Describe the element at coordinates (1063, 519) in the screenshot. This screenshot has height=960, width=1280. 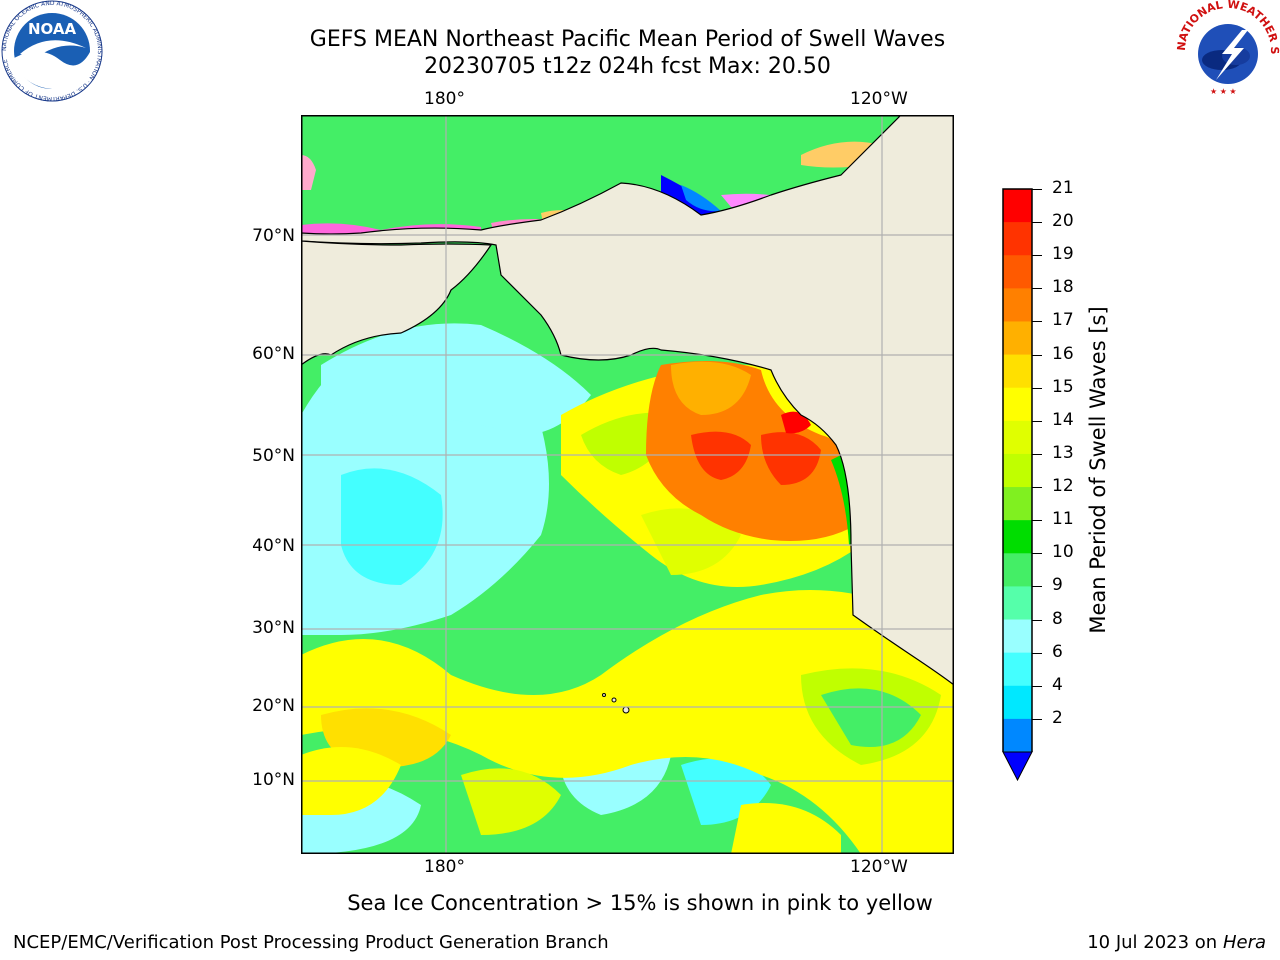
I see `colorbar-tick-label: 11` at that location.